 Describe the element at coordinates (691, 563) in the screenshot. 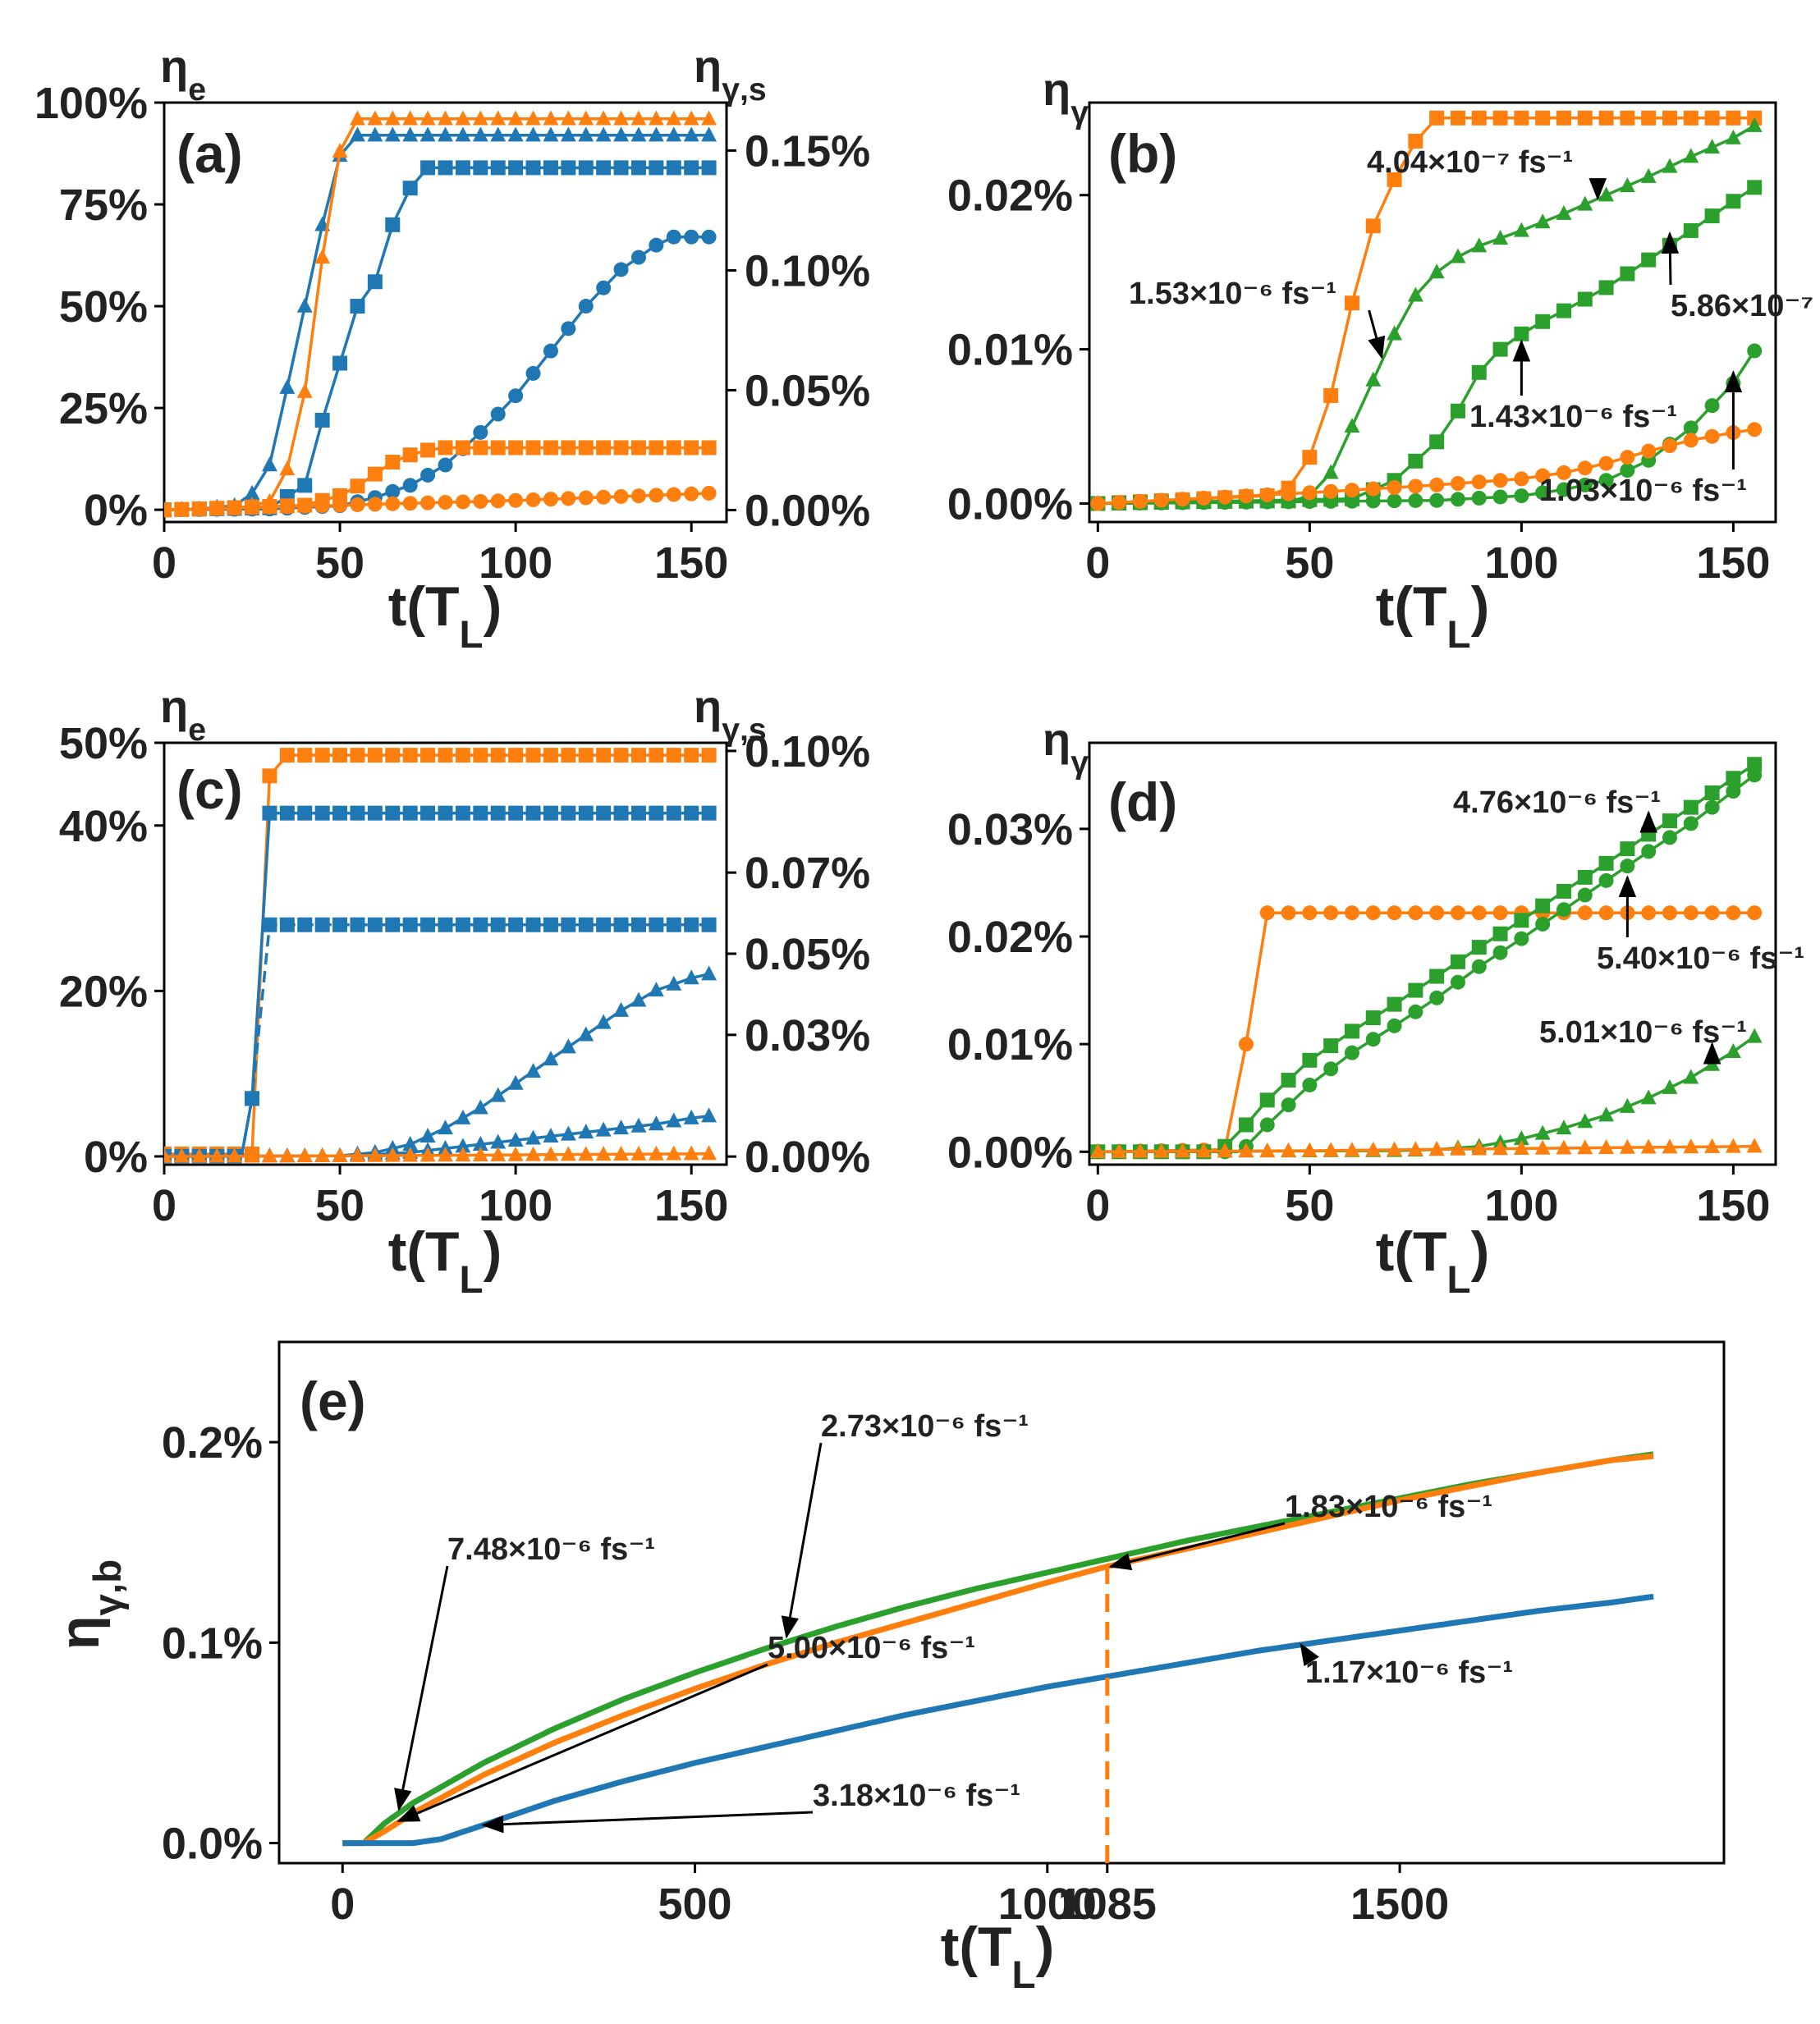

I see `x-tick-label: 150` at that location.